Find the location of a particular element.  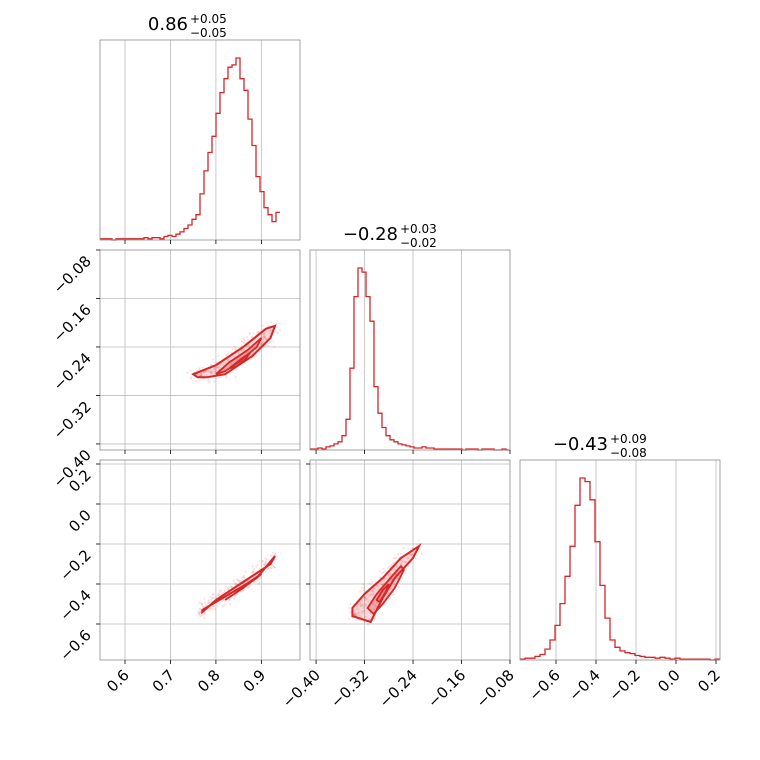

xtick-label-param-0: 0.8 is located at coordinates (209, 681).